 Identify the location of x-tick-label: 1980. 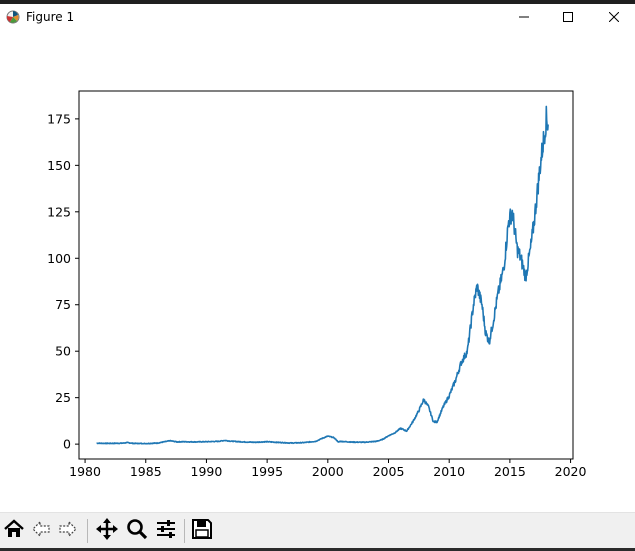
(85, 471).